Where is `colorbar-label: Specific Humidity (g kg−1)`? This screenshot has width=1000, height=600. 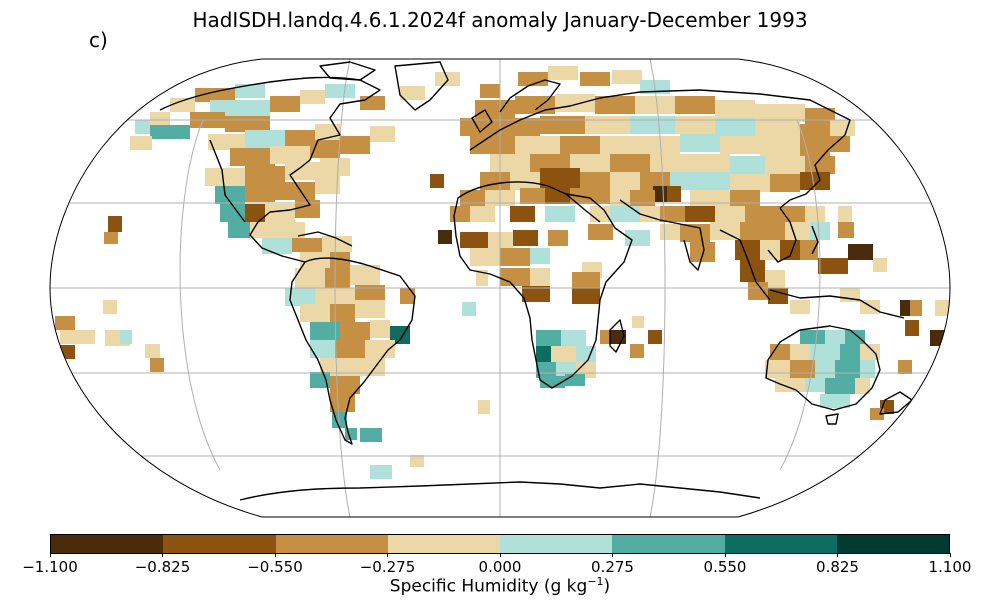 colorbar-label: Specific Humidity (g kg−1) is located at coordinates (500, 586).